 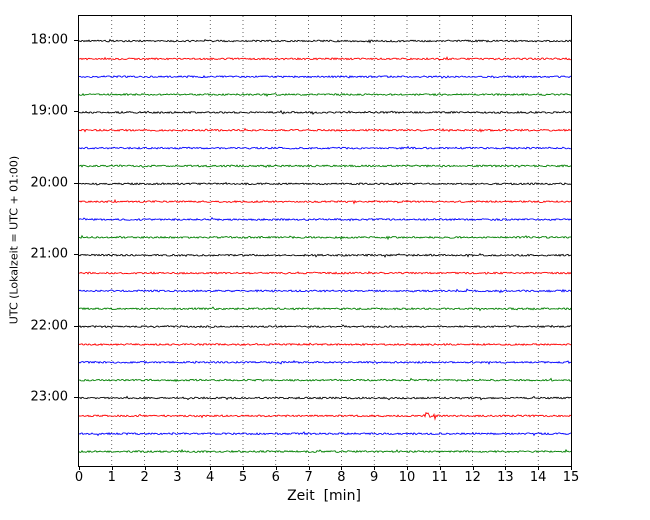 I want to click on x-tick-label: 7, so click(x=308, y=477).